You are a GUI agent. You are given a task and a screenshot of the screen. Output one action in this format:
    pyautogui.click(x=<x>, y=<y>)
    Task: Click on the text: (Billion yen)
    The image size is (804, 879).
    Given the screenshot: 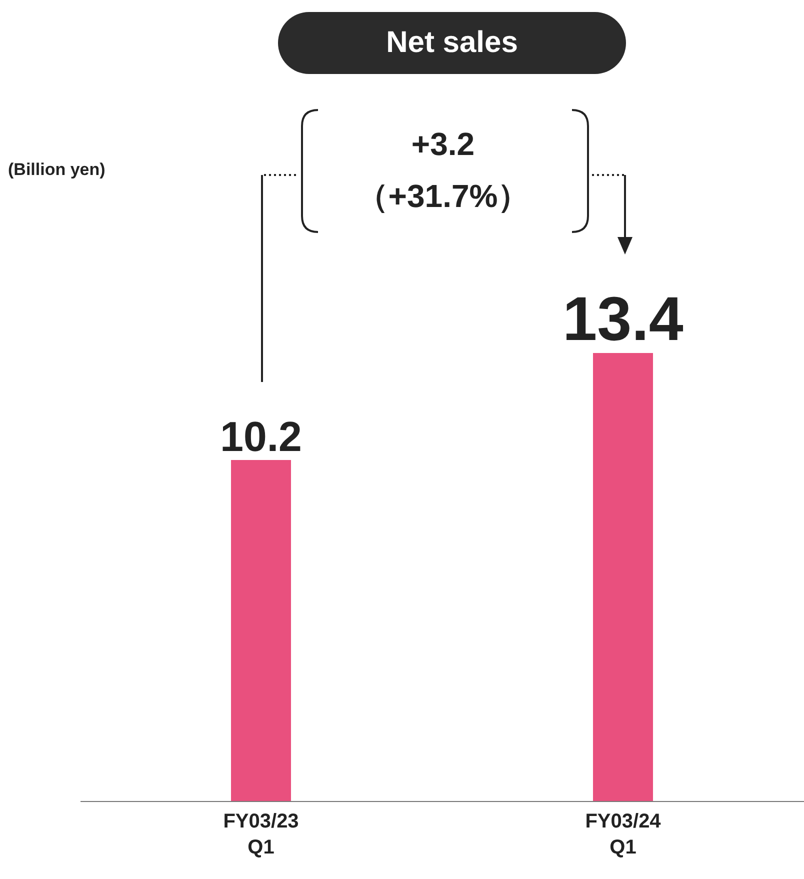 What is the action you would take?
    pyautogui.click(x=57, y=170)
    